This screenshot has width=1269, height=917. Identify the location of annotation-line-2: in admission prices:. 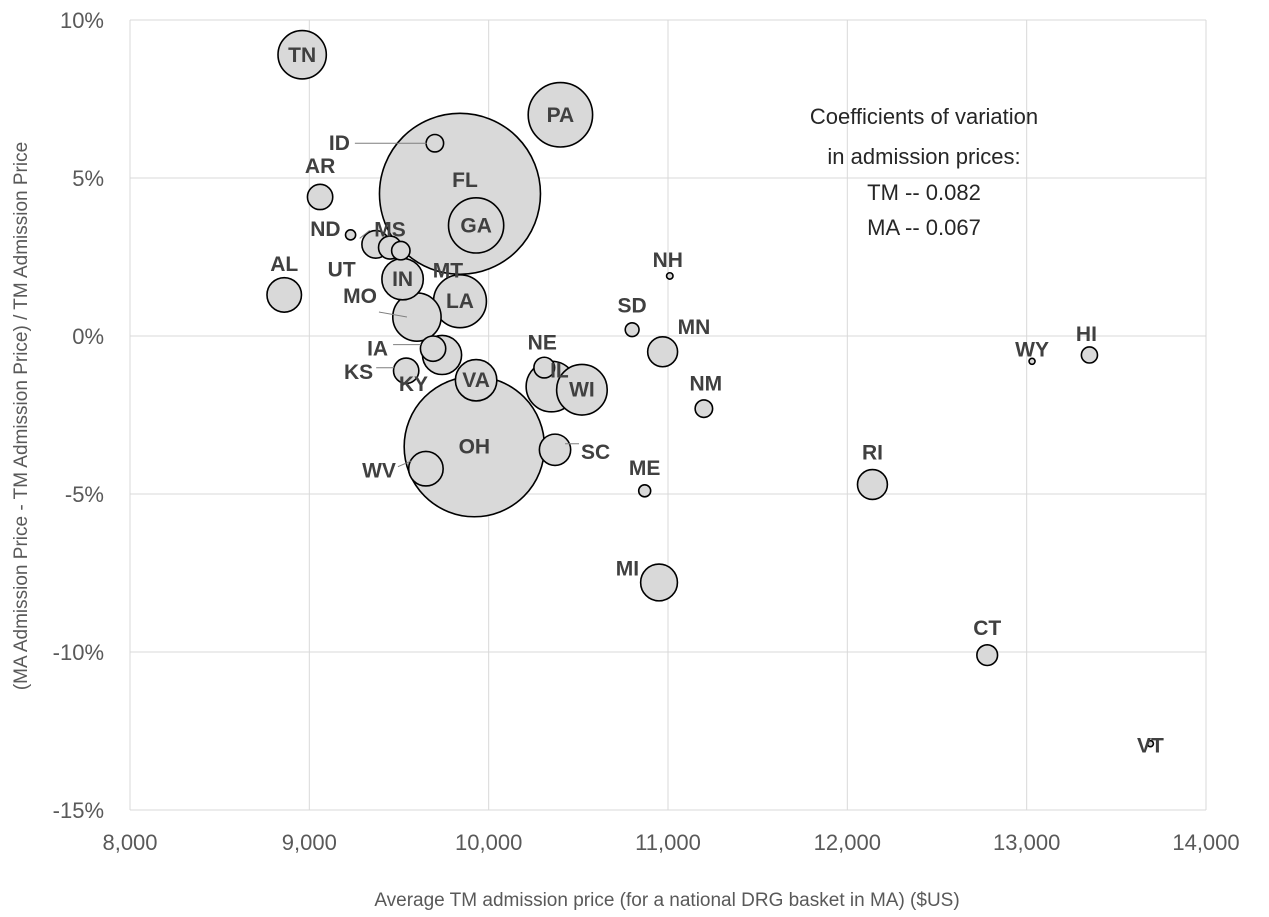
(923, 156).